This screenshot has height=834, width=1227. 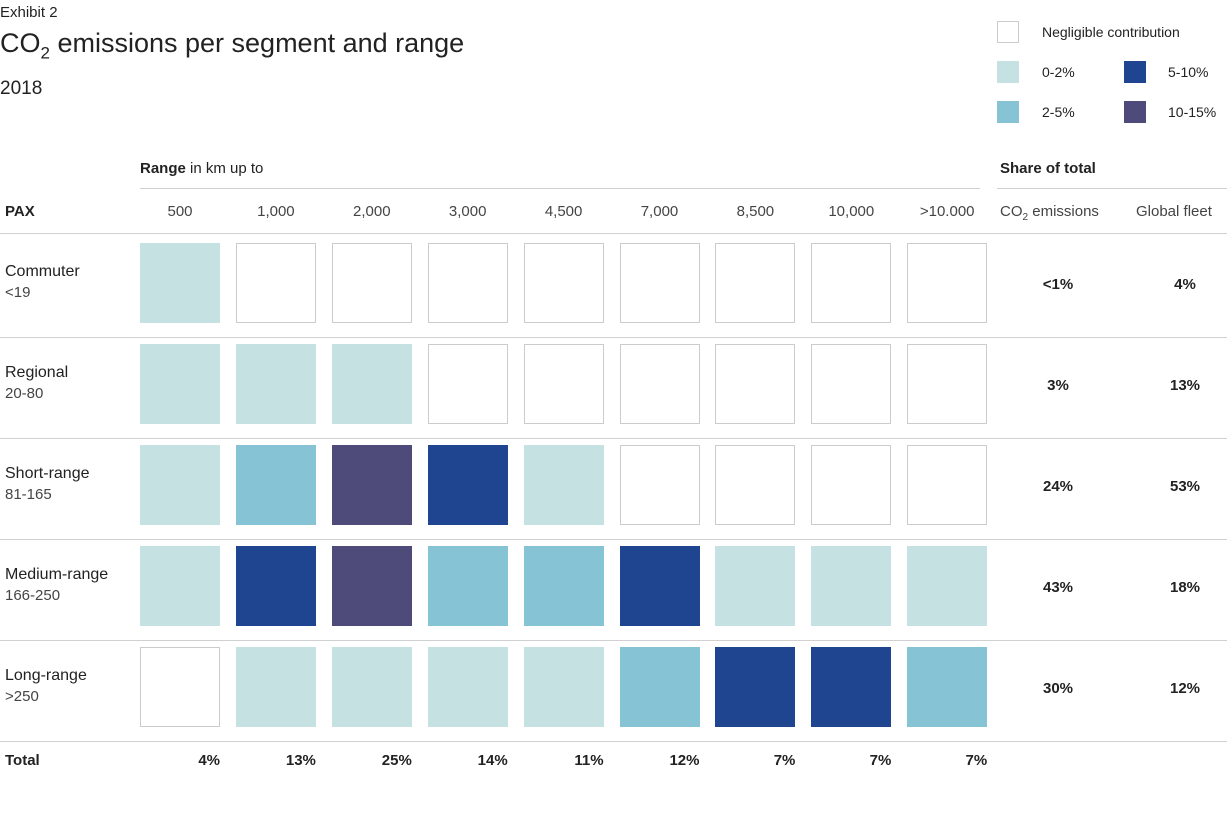 I want to click on range-header: Range in km up to, so click(x=201, y=168).